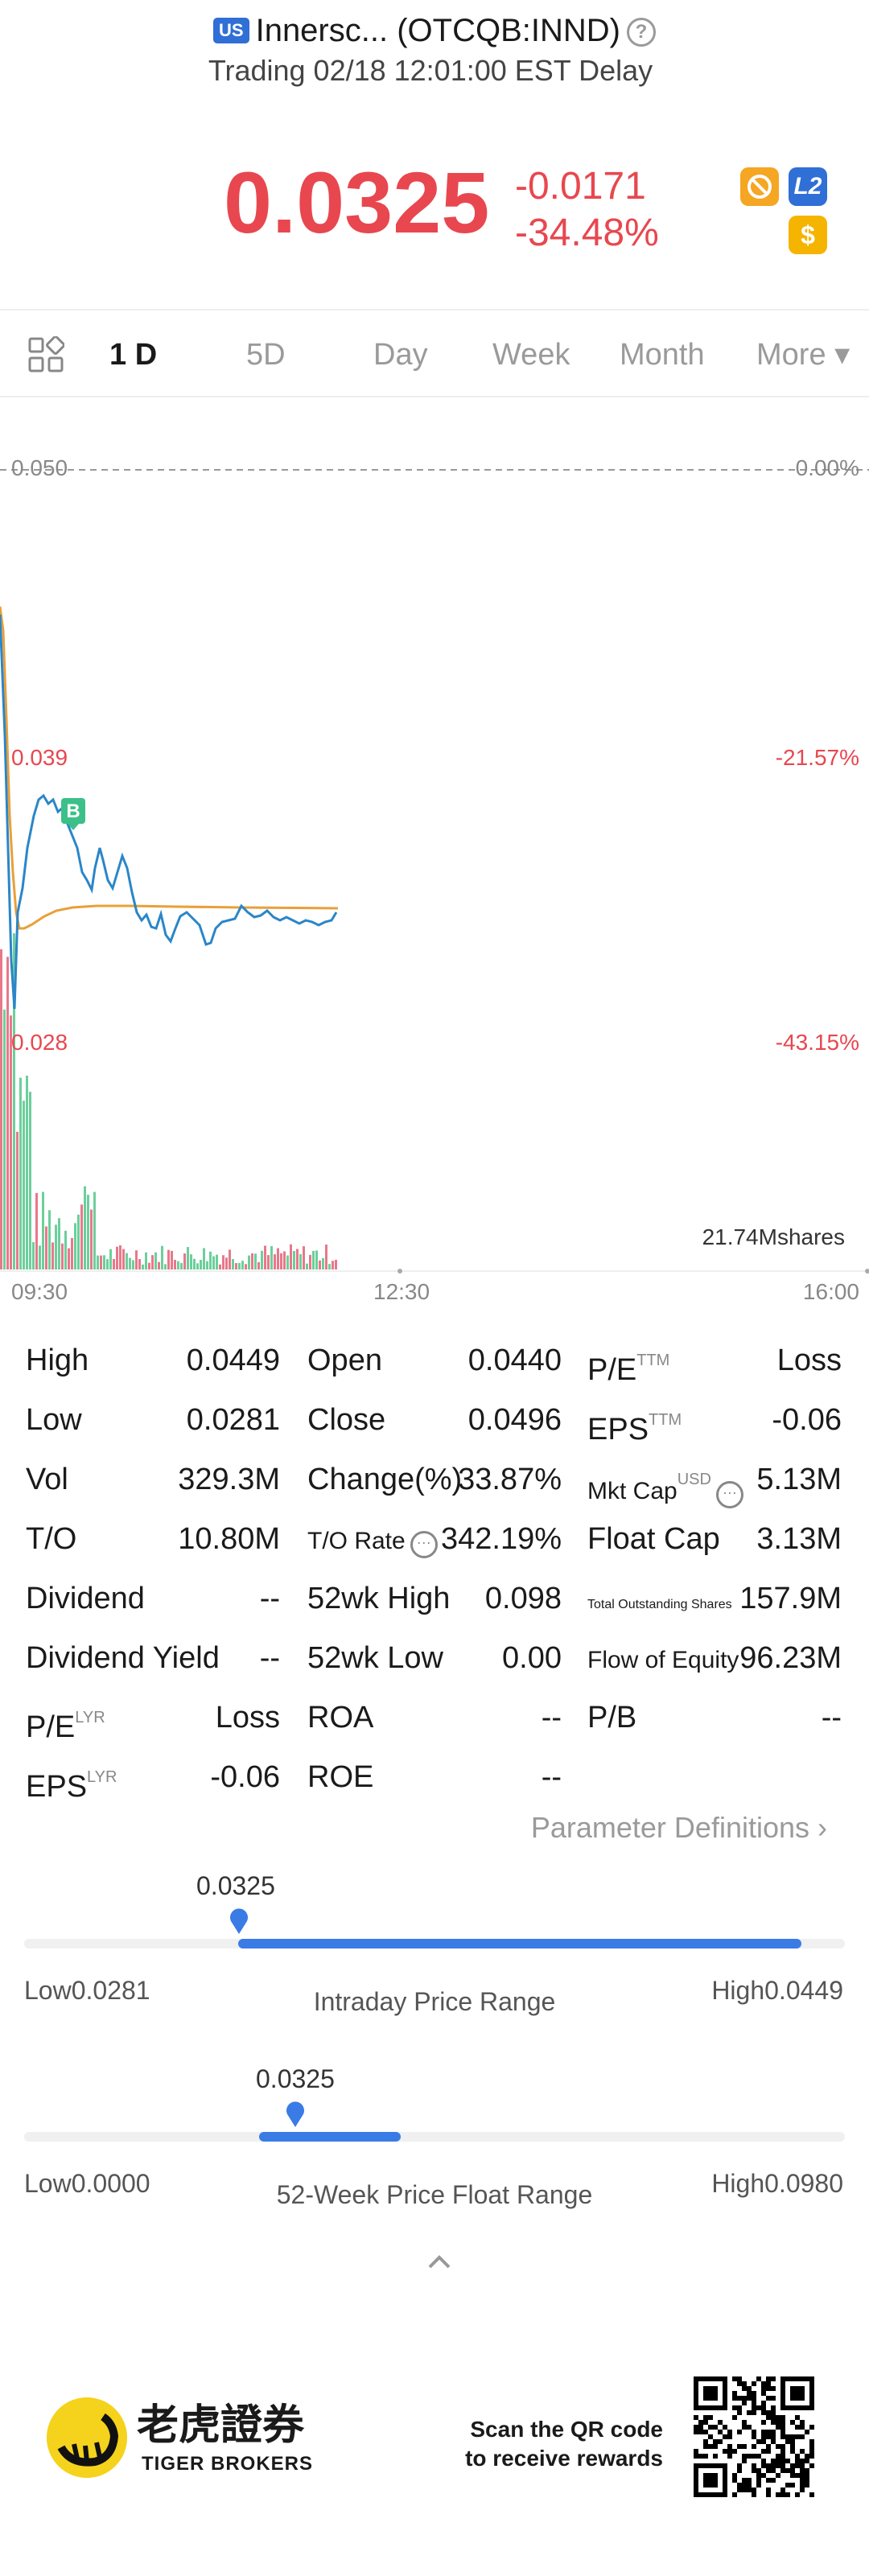 This screenshot has height=2576, width=869. Describe the element at coordinates (831, 1717) in the screenshot. I see `stat-pb-value: --` at that location.